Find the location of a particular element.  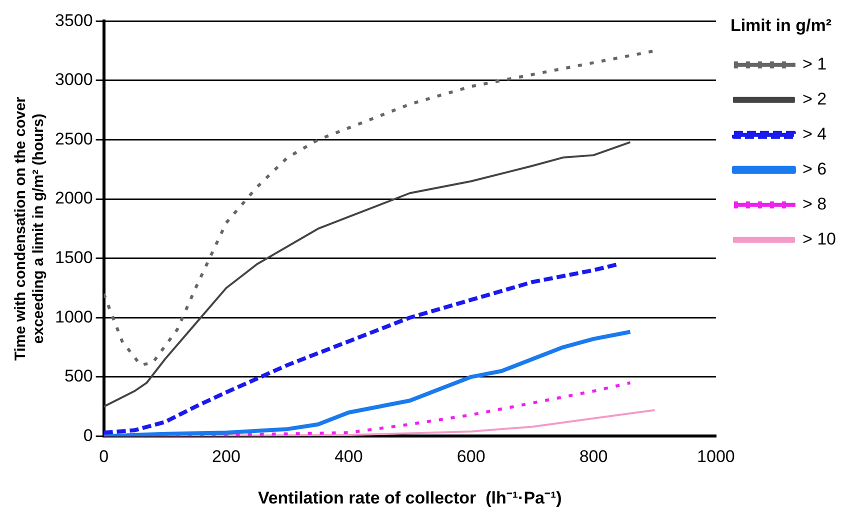

y-tick-label: 1000 is located at coordinates (73, 316).